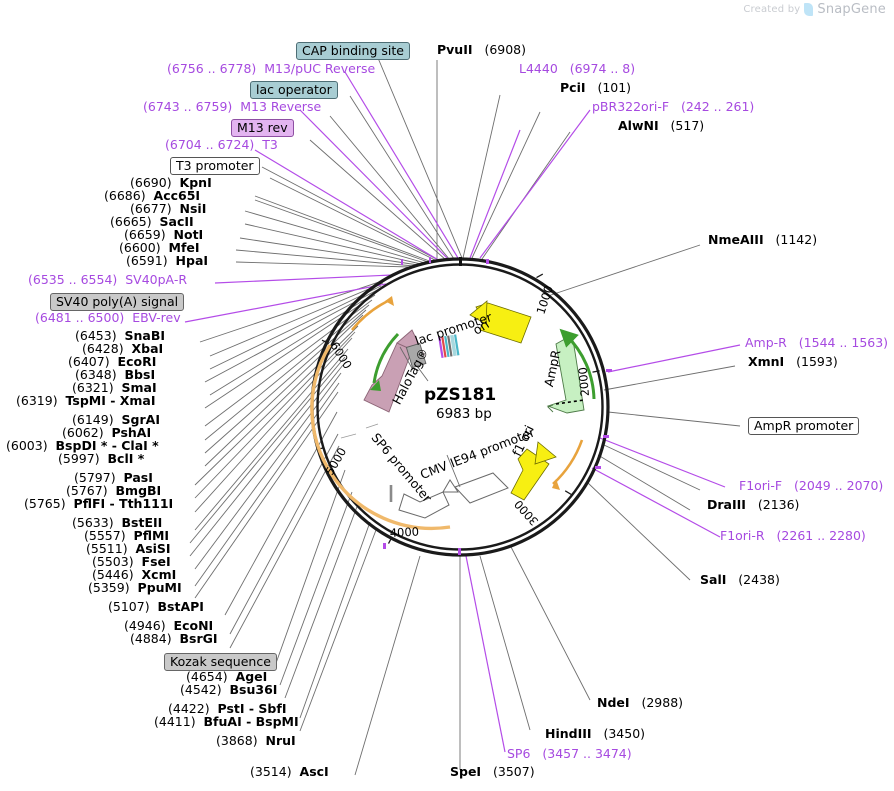  What do you see at coordinates (453, 495) in the screenshot?
I see `feature-cmv-promoter` at bounding box center [453, 495].